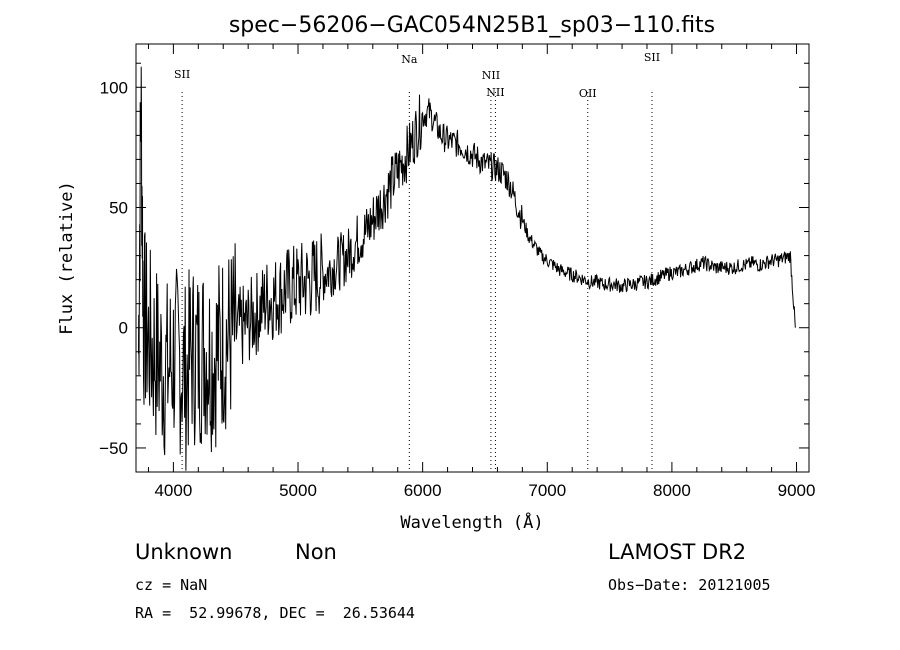 The height and width of the screenshot is (650, 900). Describe the element at coordinates (275, 613) in the screenshot. I see `coordinates-text: RA = 52.99678, DEC = 26.53644` at that location.